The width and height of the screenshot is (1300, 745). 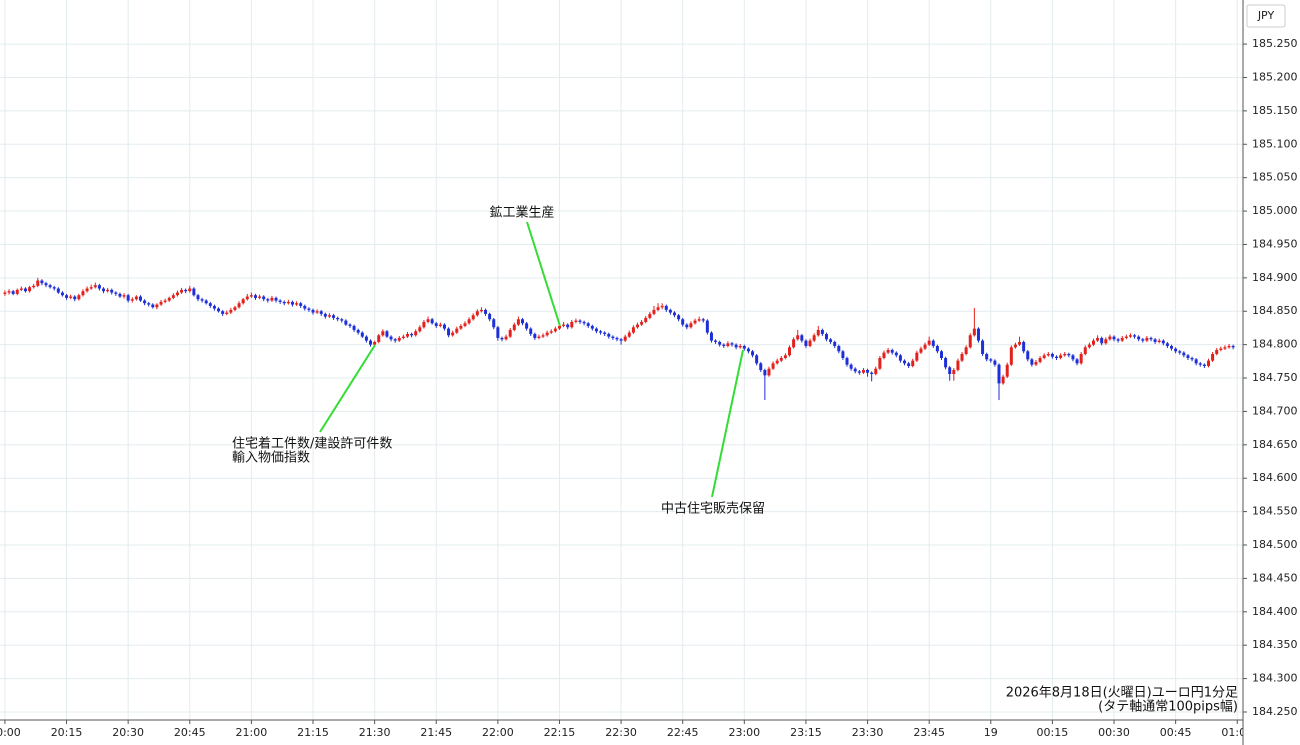 What do you see at coordinates (1275, 477) in the screenshot?
I see `y-tick-label: 184.600` at bounding box center [1275, 477].